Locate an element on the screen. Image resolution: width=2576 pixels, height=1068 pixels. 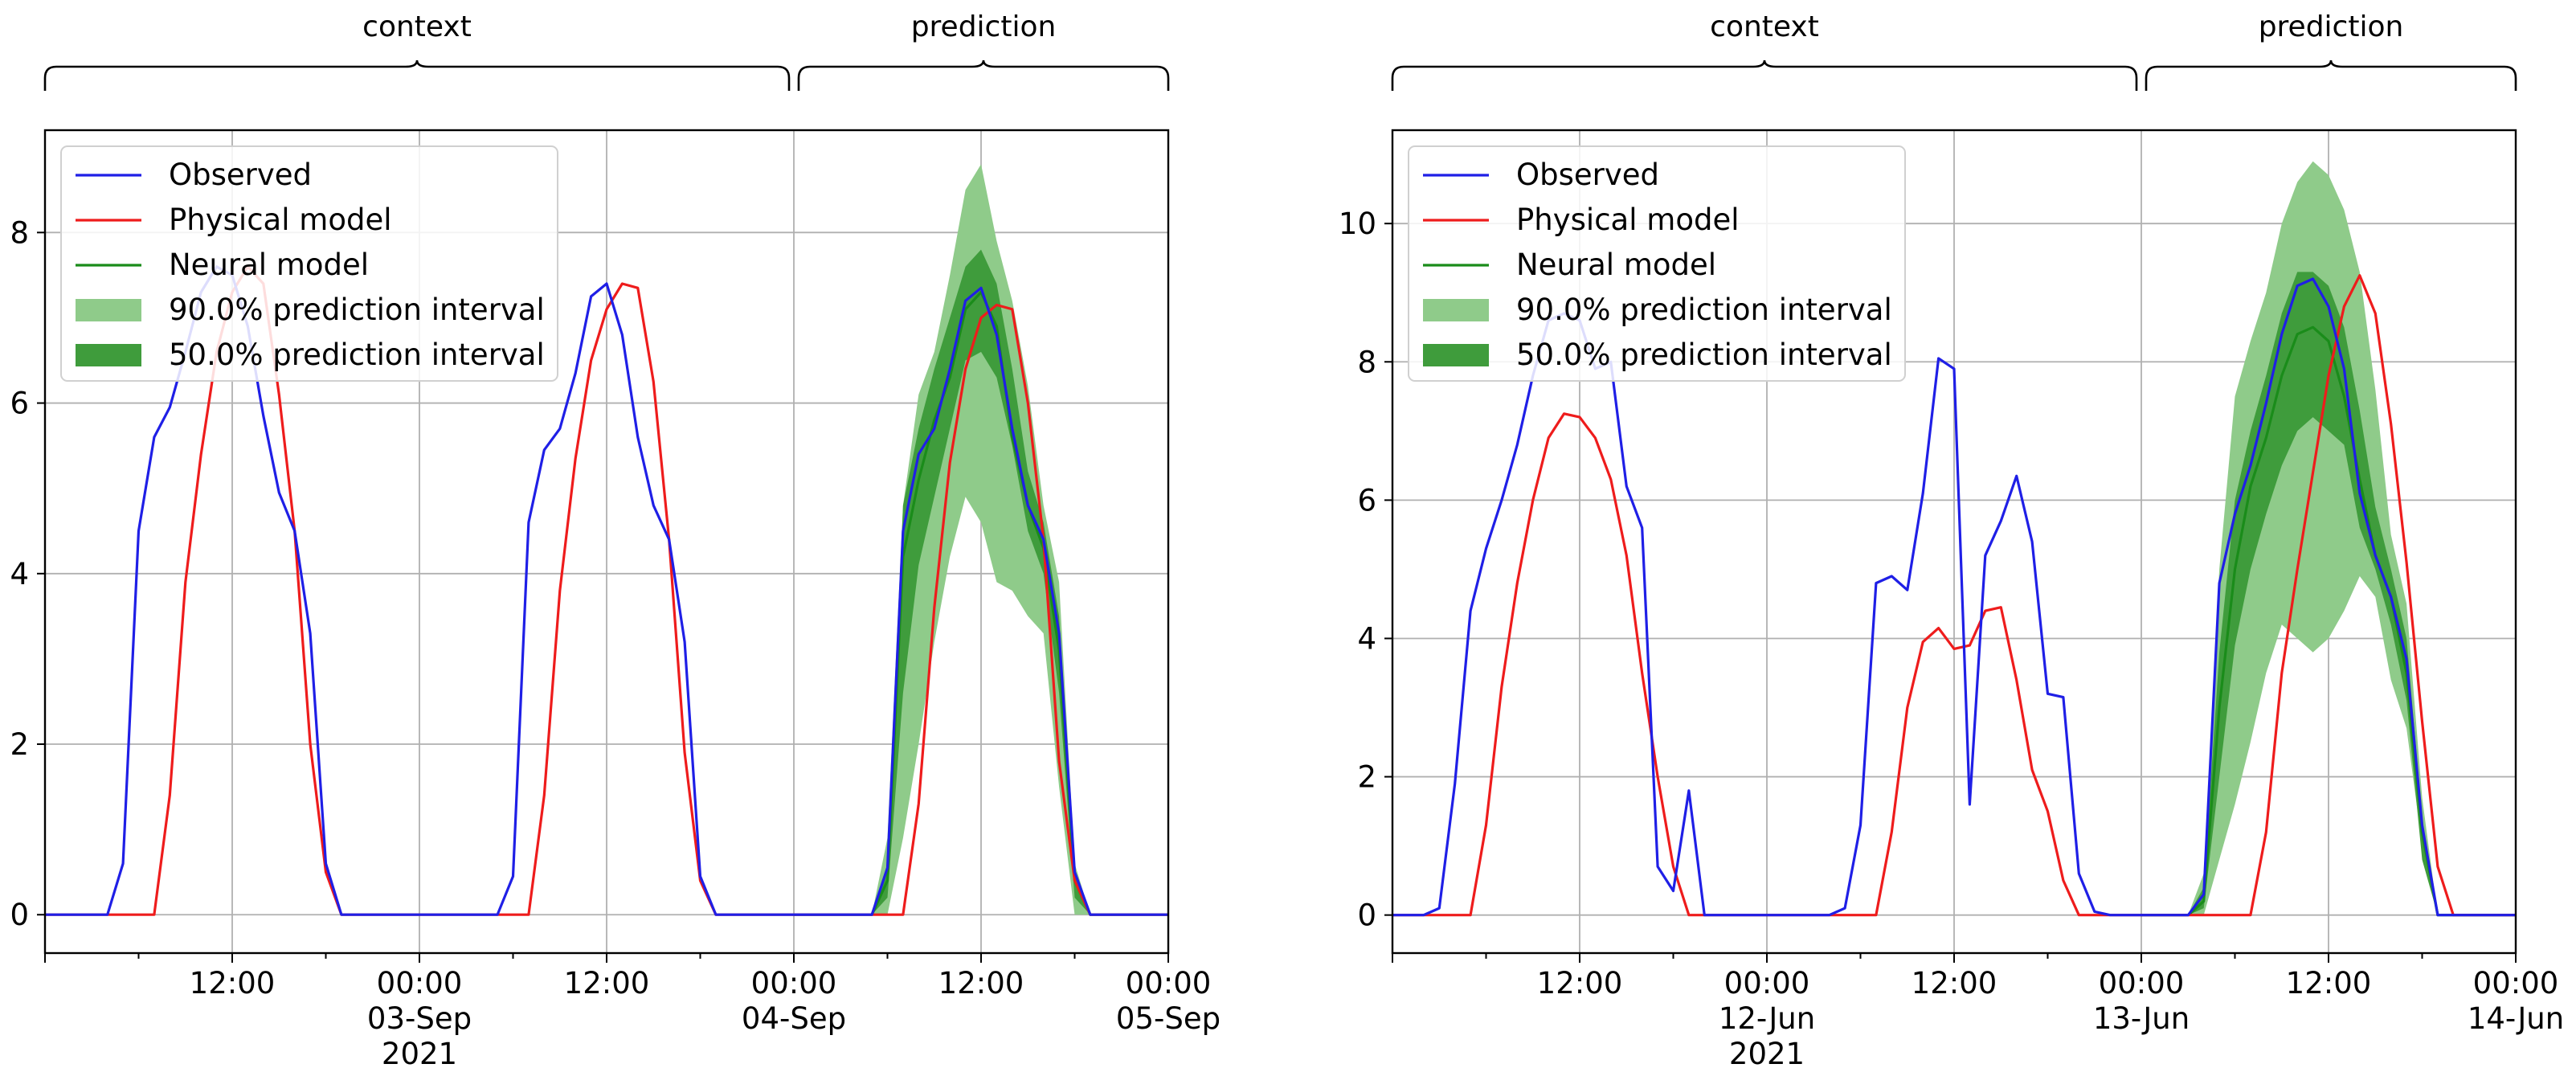
series-band-pi90 is located at coordinates (2313, 538).